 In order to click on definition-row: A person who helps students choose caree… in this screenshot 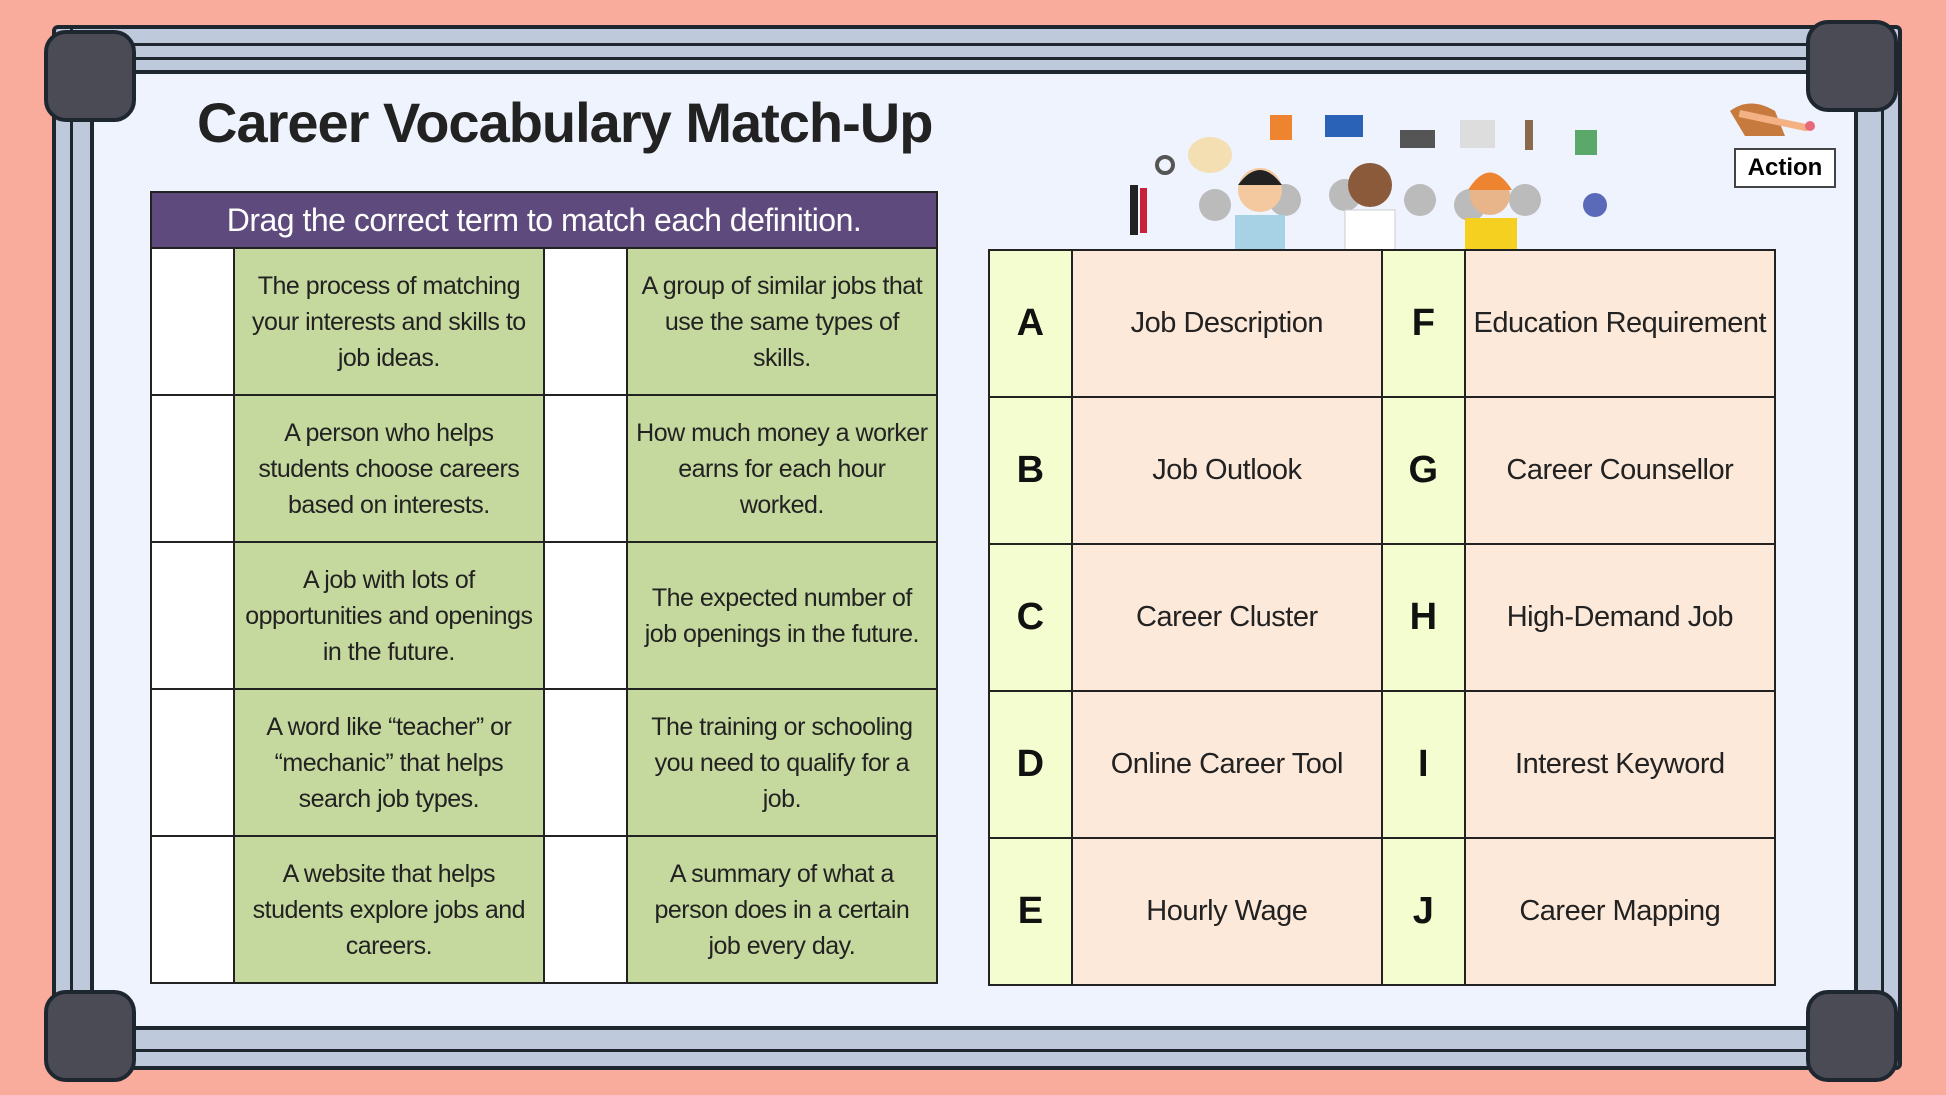, I will do `click(544, 468)`.